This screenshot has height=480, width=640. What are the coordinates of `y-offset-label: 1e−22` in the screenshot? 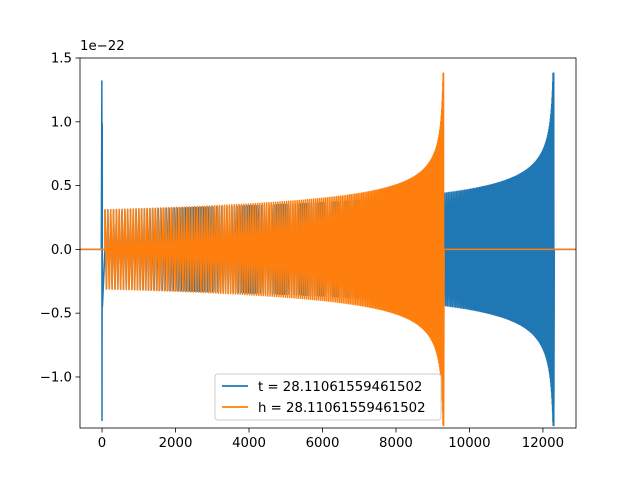 It's located at (102, 46).